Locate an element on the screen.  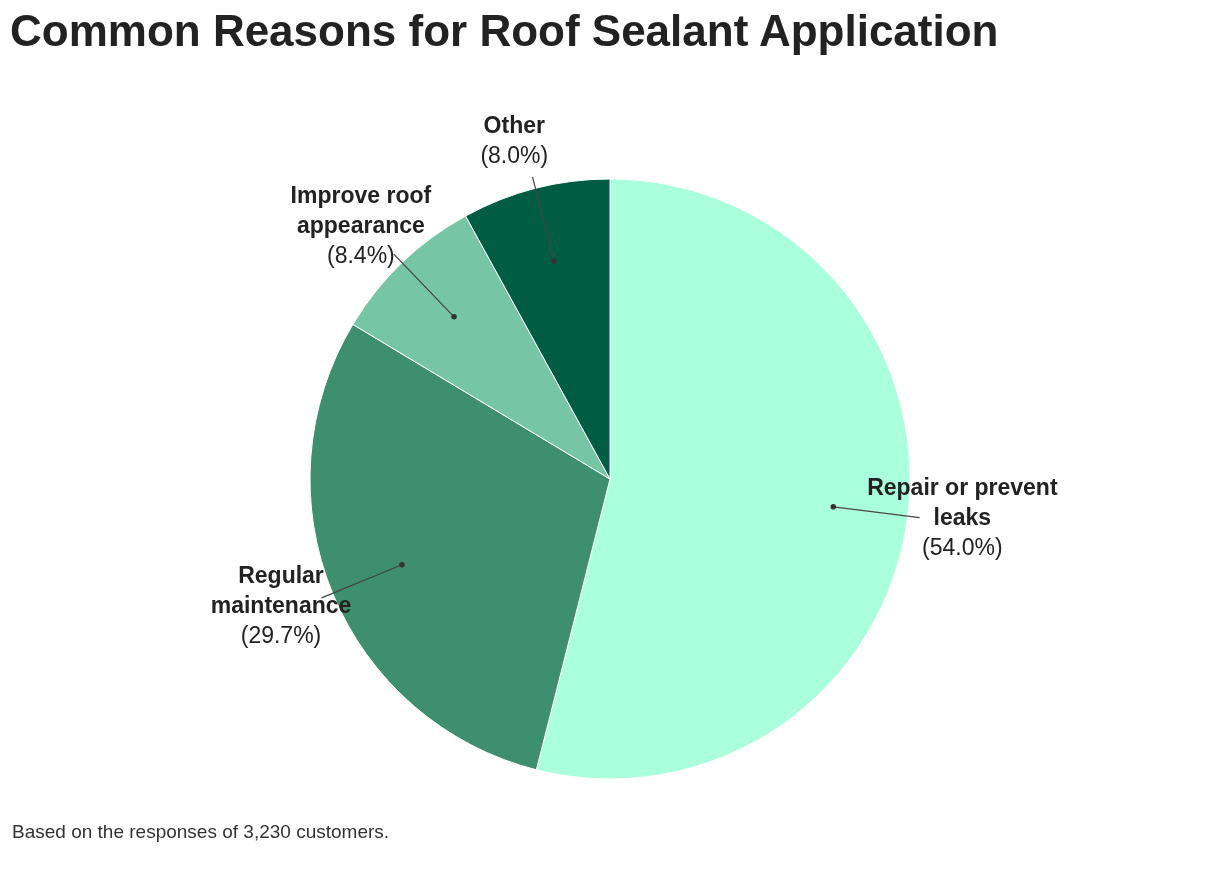
text: Based on the responses of 3,230 customers. is located at coordinates (201, 832).